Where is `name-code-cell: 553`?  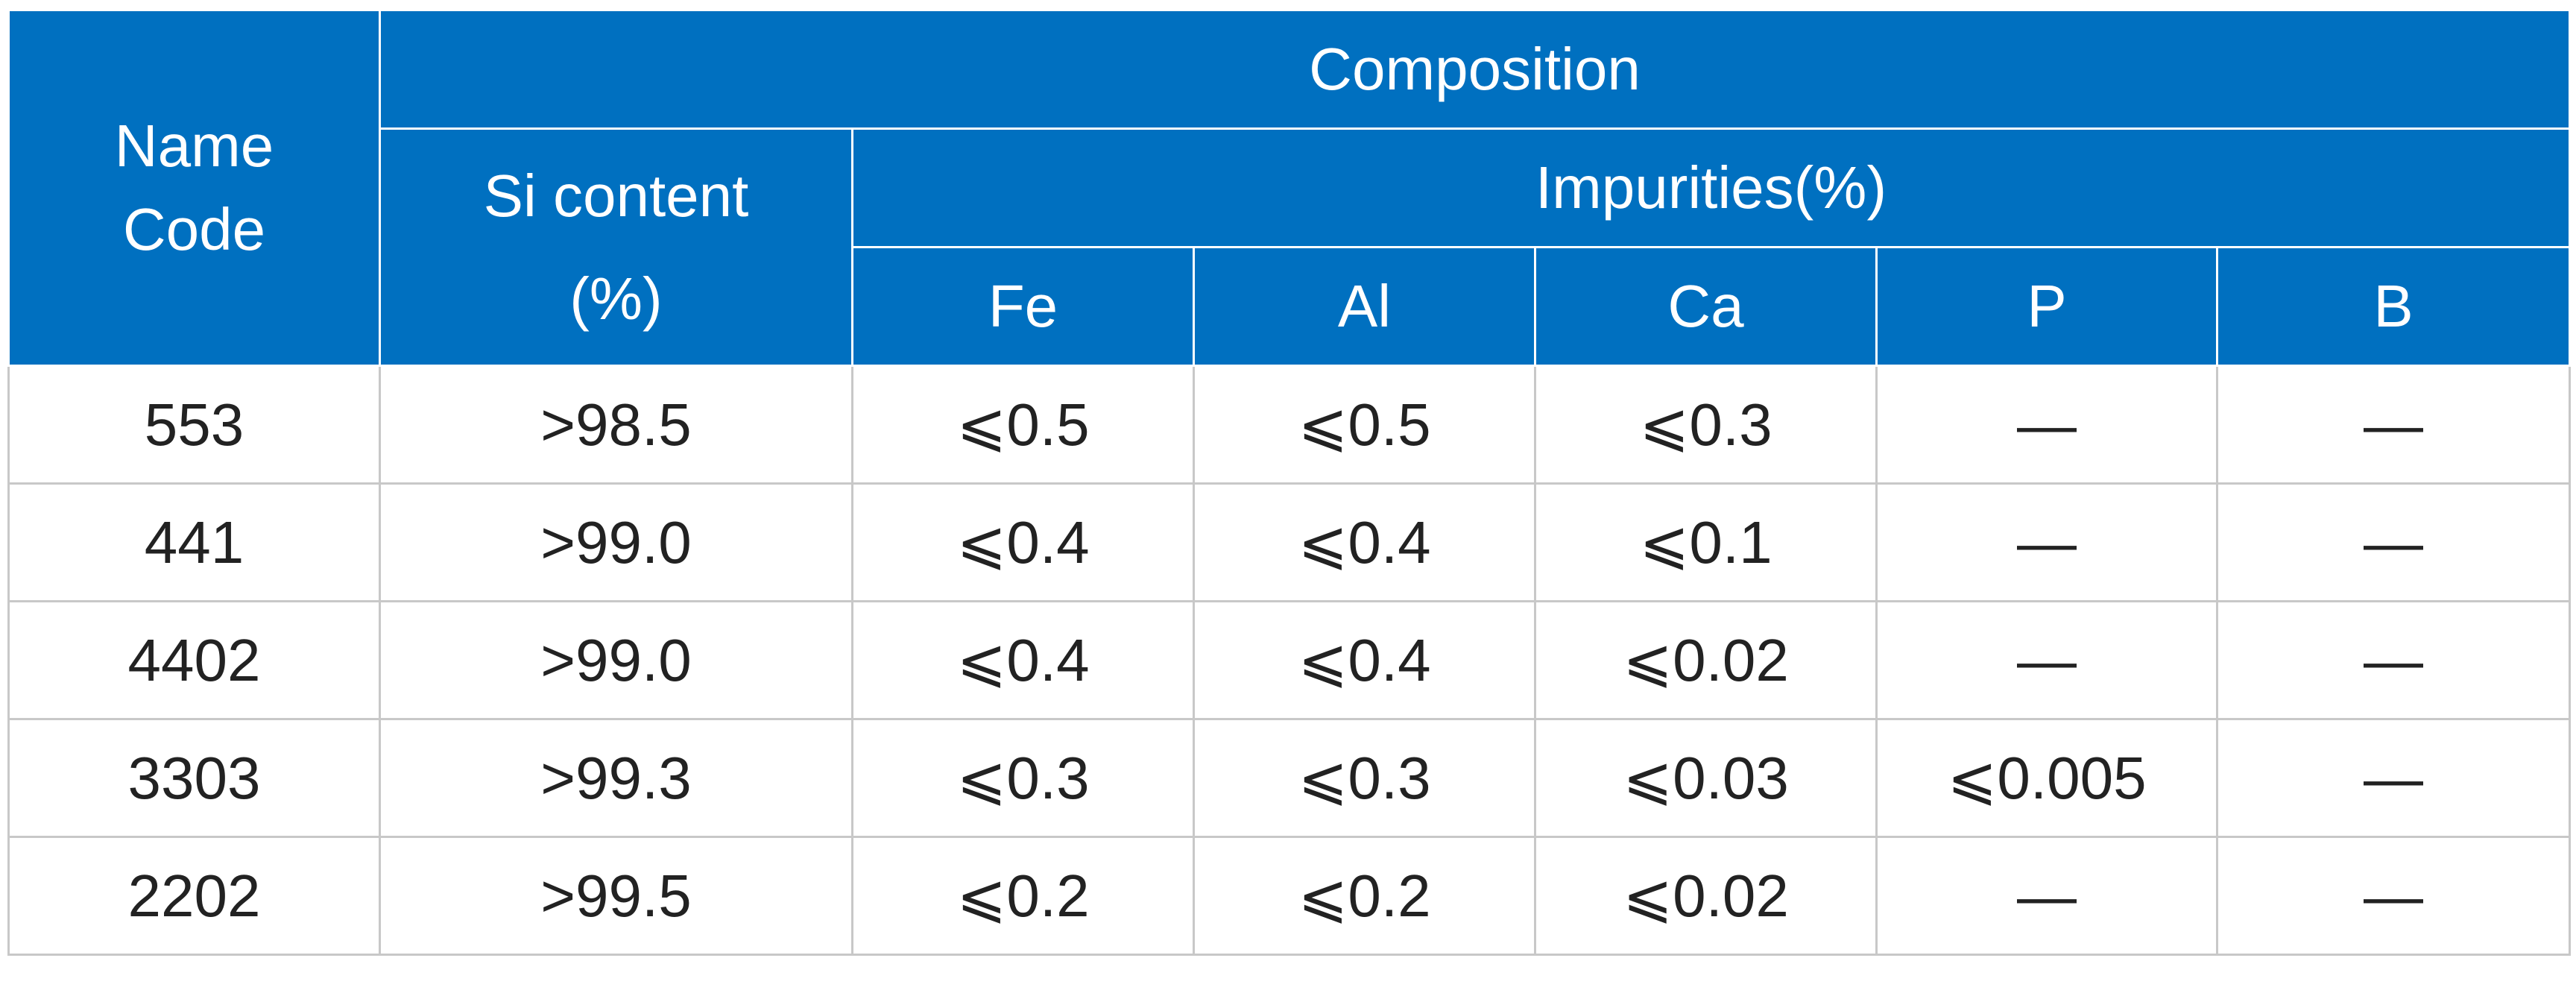 name-code-cell: 553 is located at coordinates (194, 425).